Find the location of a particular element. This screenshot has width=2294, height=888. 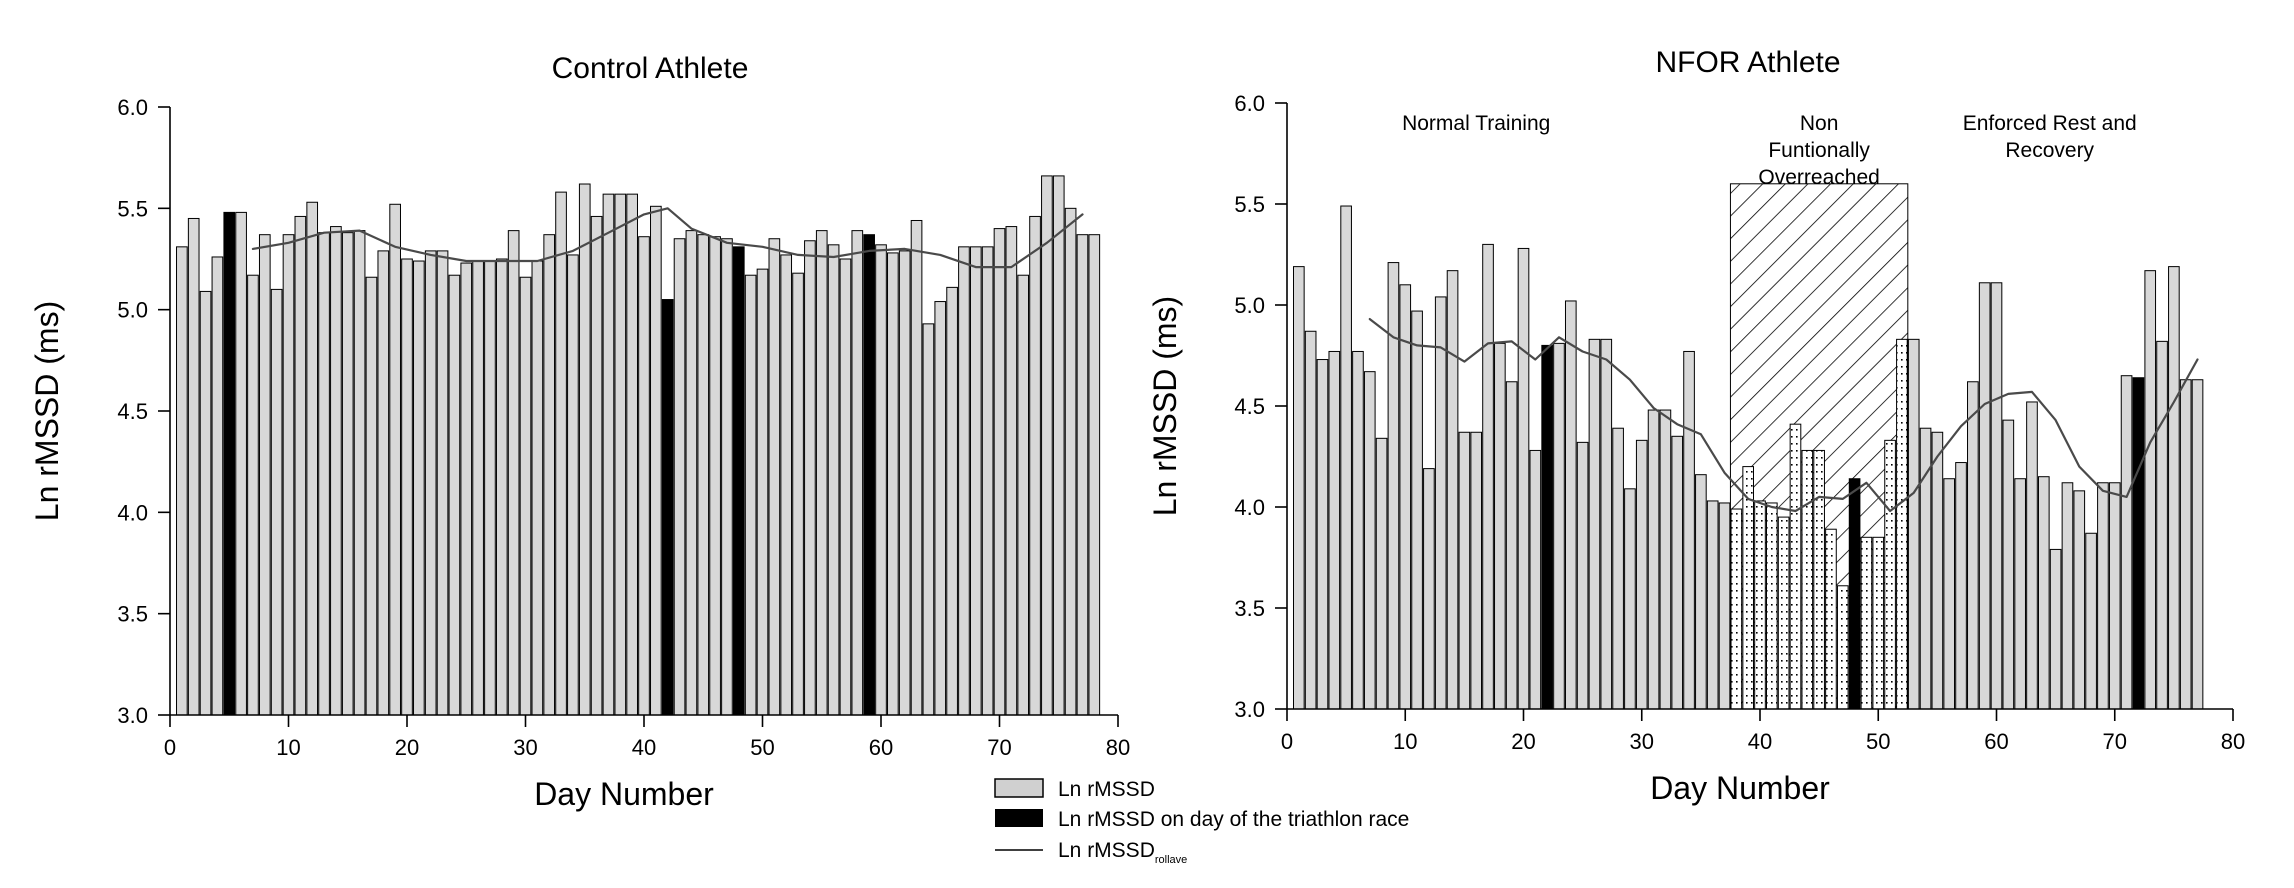

y-tick-label: 5.5 is located at coordinates (132, 208).